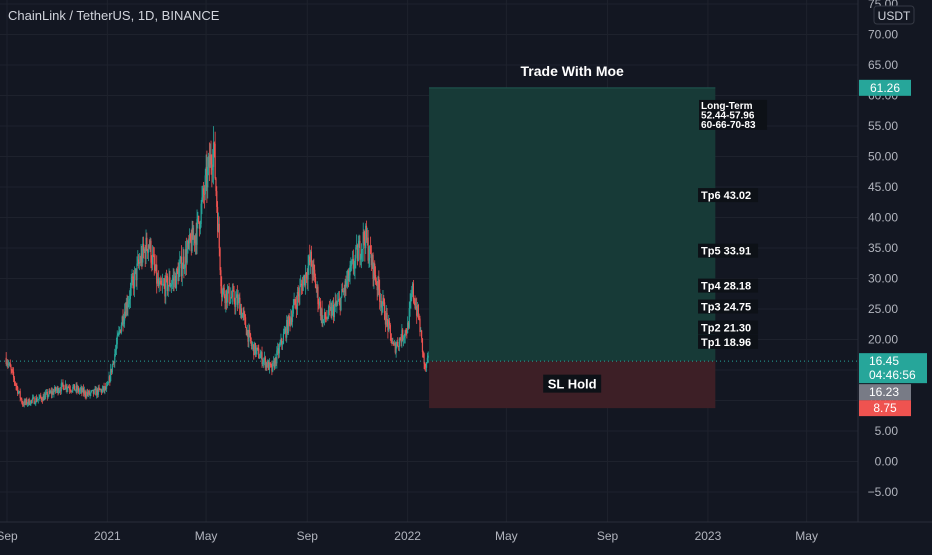 The width and height of the screenshot is (932, 555). What do you see at coordinates (727, 106) in the screenshot?
I see `long-term-text: Long-Term` at bounding box center [727, 106].